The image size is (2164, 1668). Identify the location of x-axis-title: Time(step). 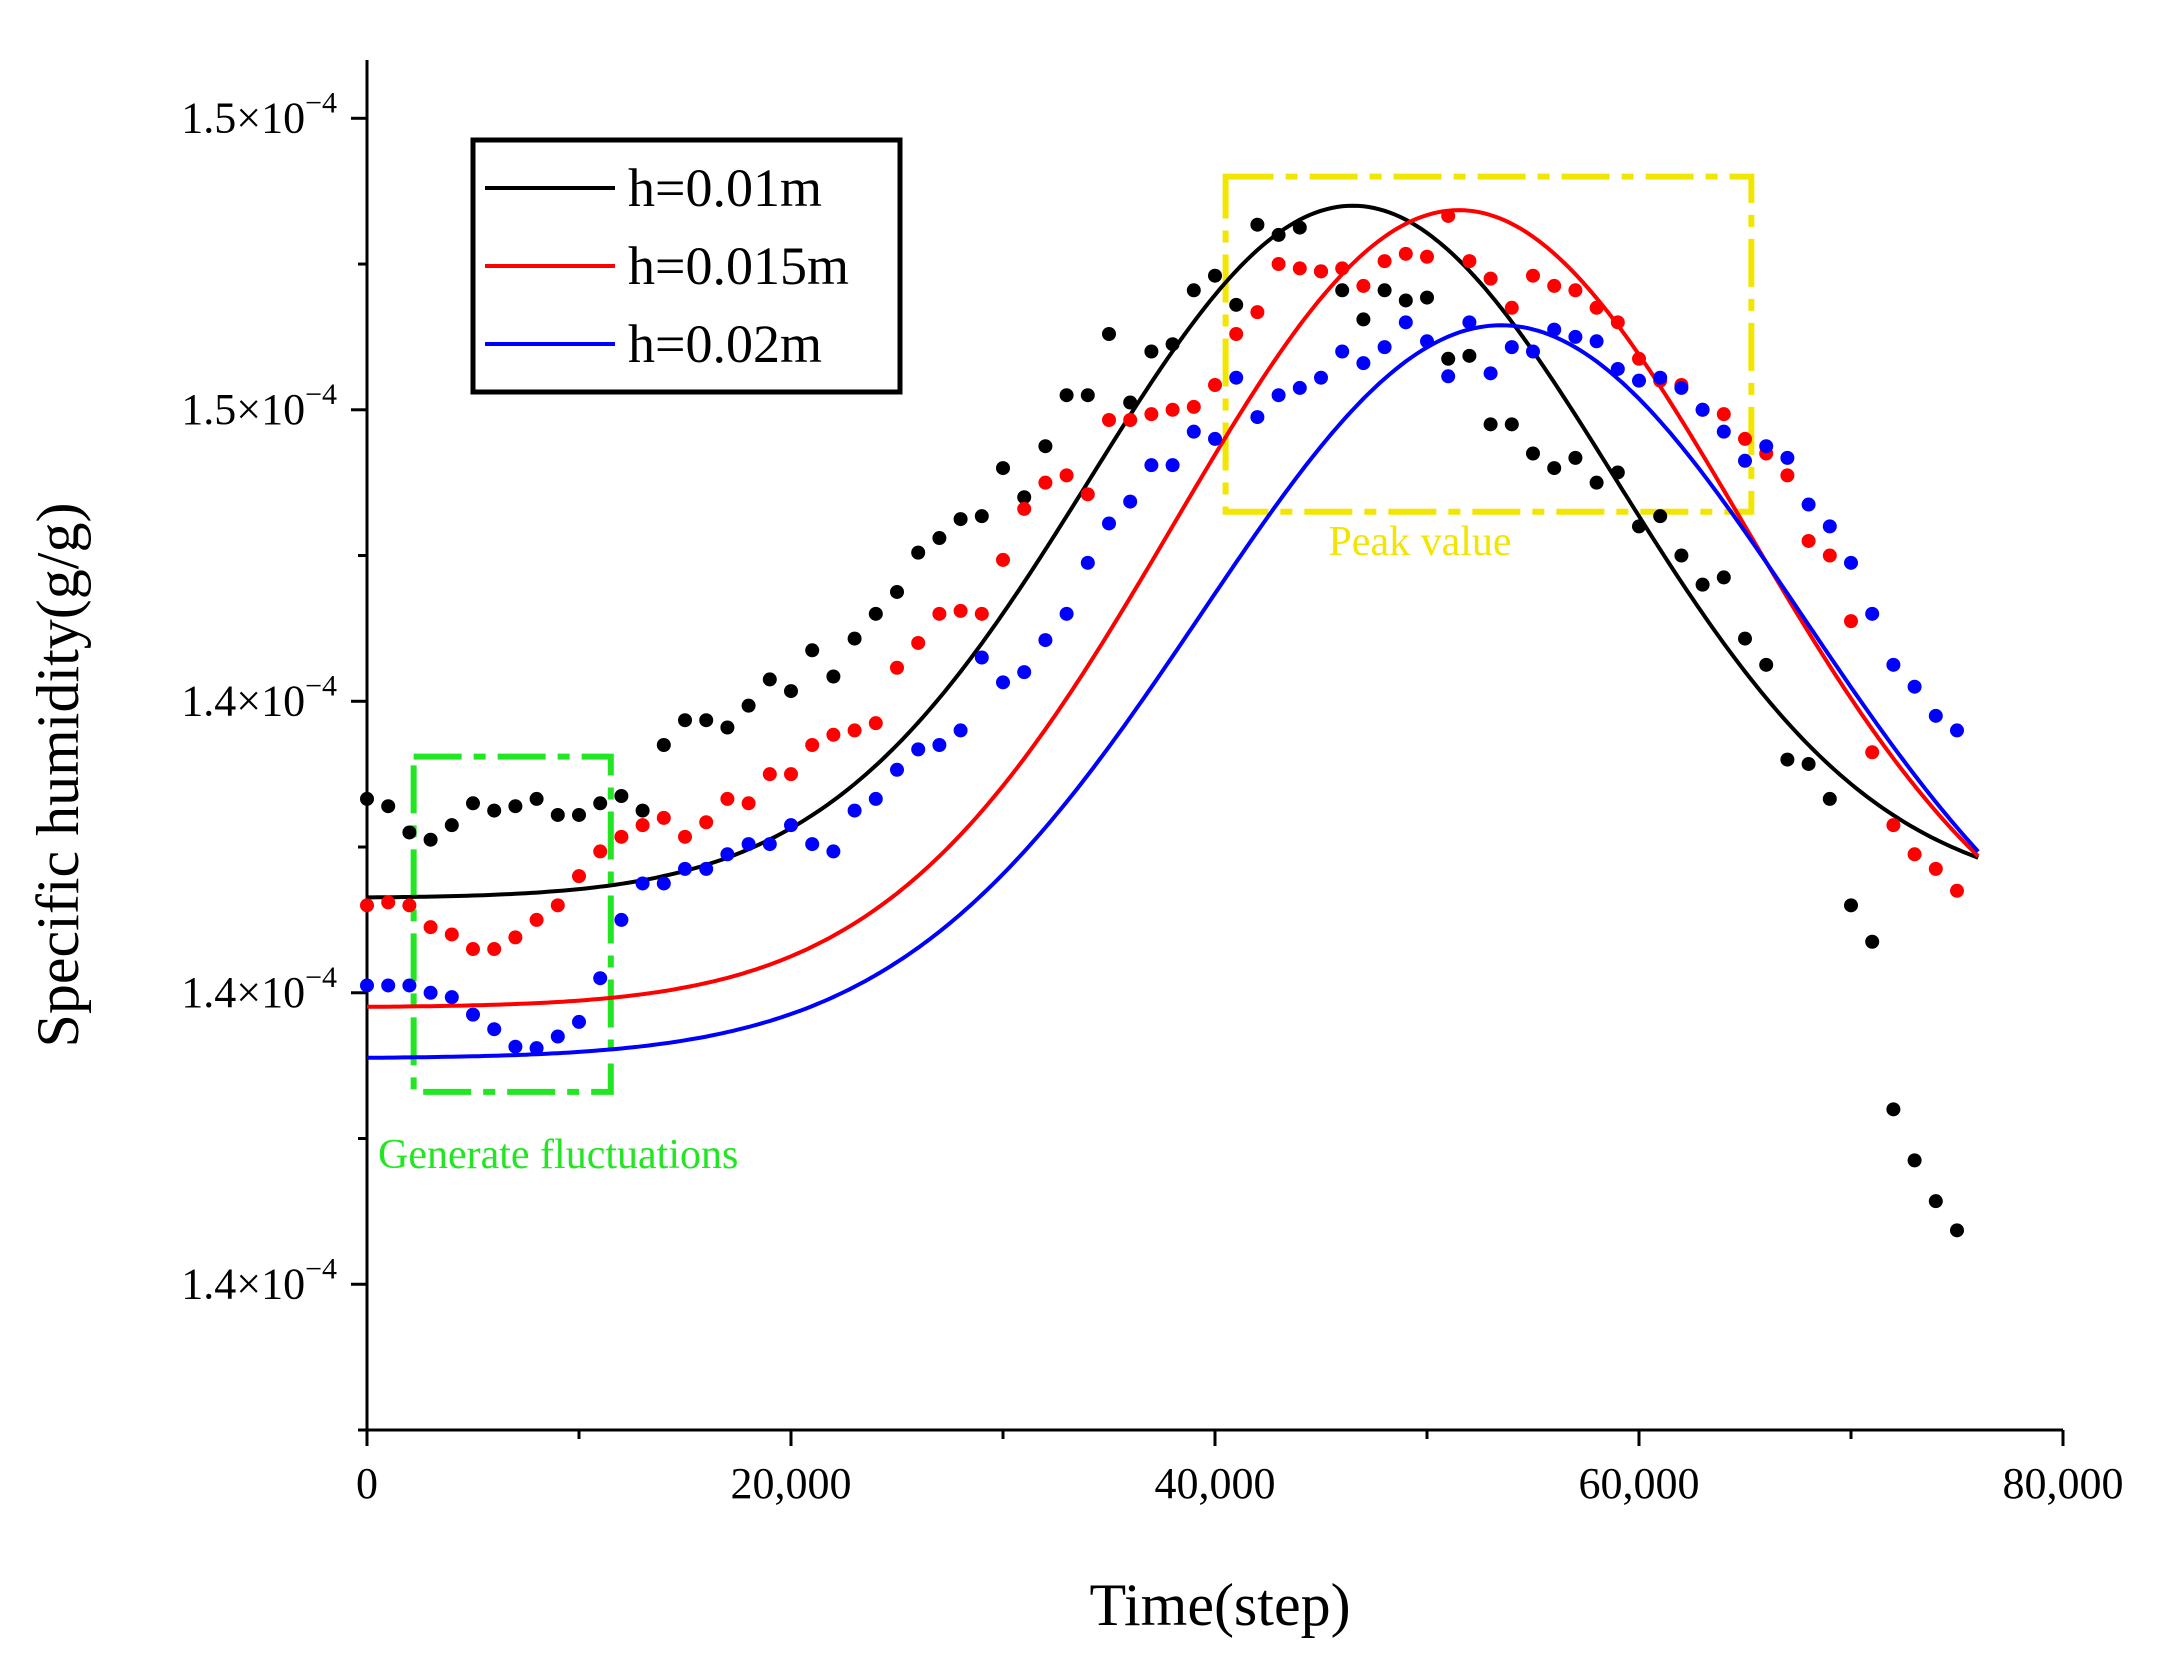
(1219, 1605).